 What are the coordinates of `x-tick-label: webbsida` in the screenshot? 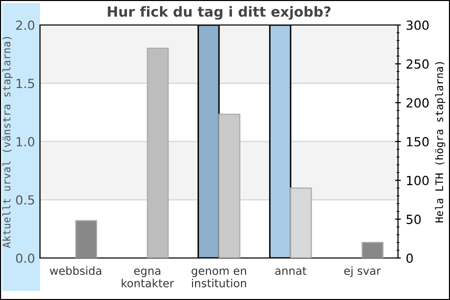 It's located at (76, 270).